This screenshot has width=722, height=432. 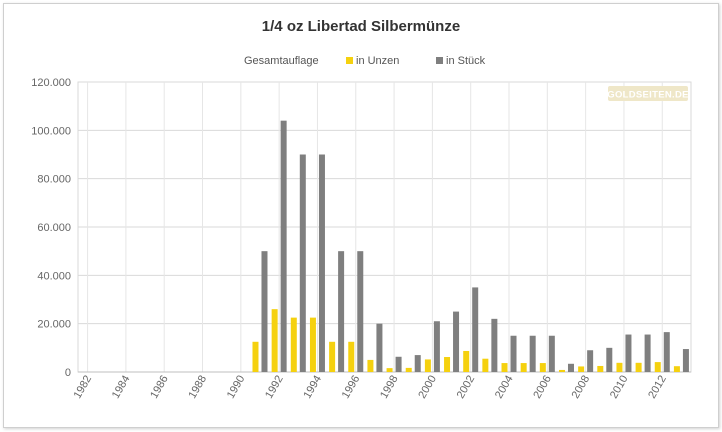 What do you see at coordinates (54, 180) in the screenshot?
I see `y-tick-label: 80.000` at bounding box center [54, 180].